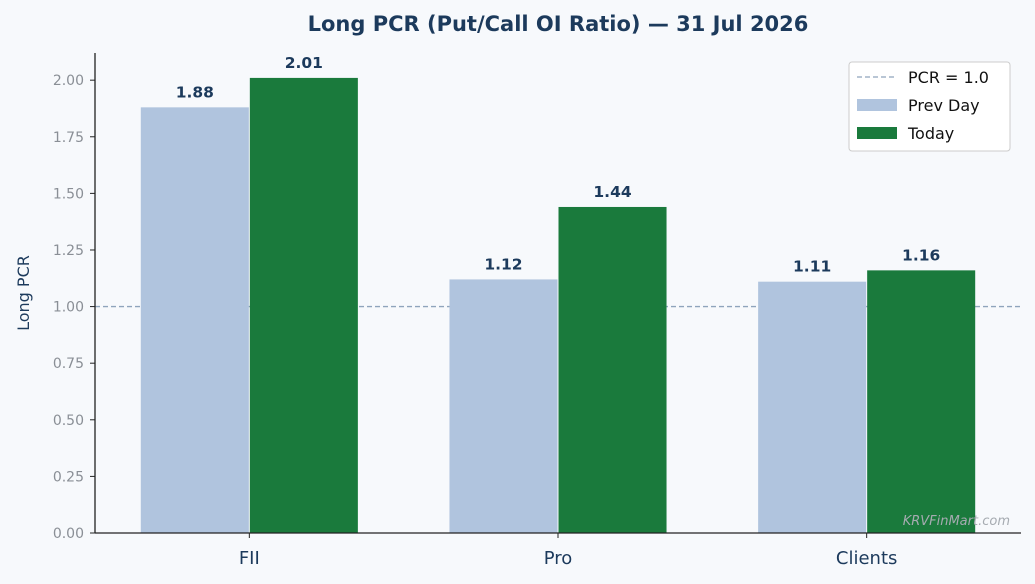  Describe the element at coordinates (877, 133) in the screenshot. I see `legend-swatch-today` at that location.